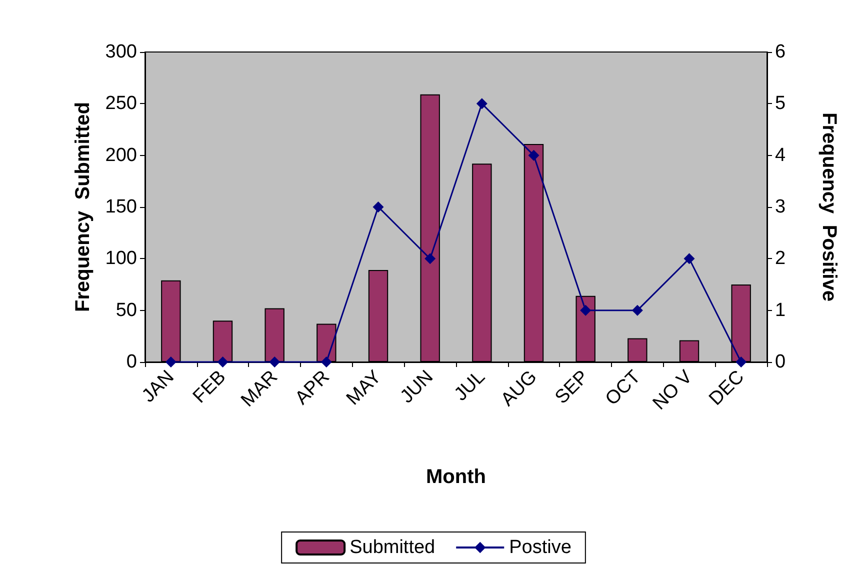 Image resolution: width=867 pixels, height=571 pixels. I want to click on y-tick-label: 0, so click(131, 362).